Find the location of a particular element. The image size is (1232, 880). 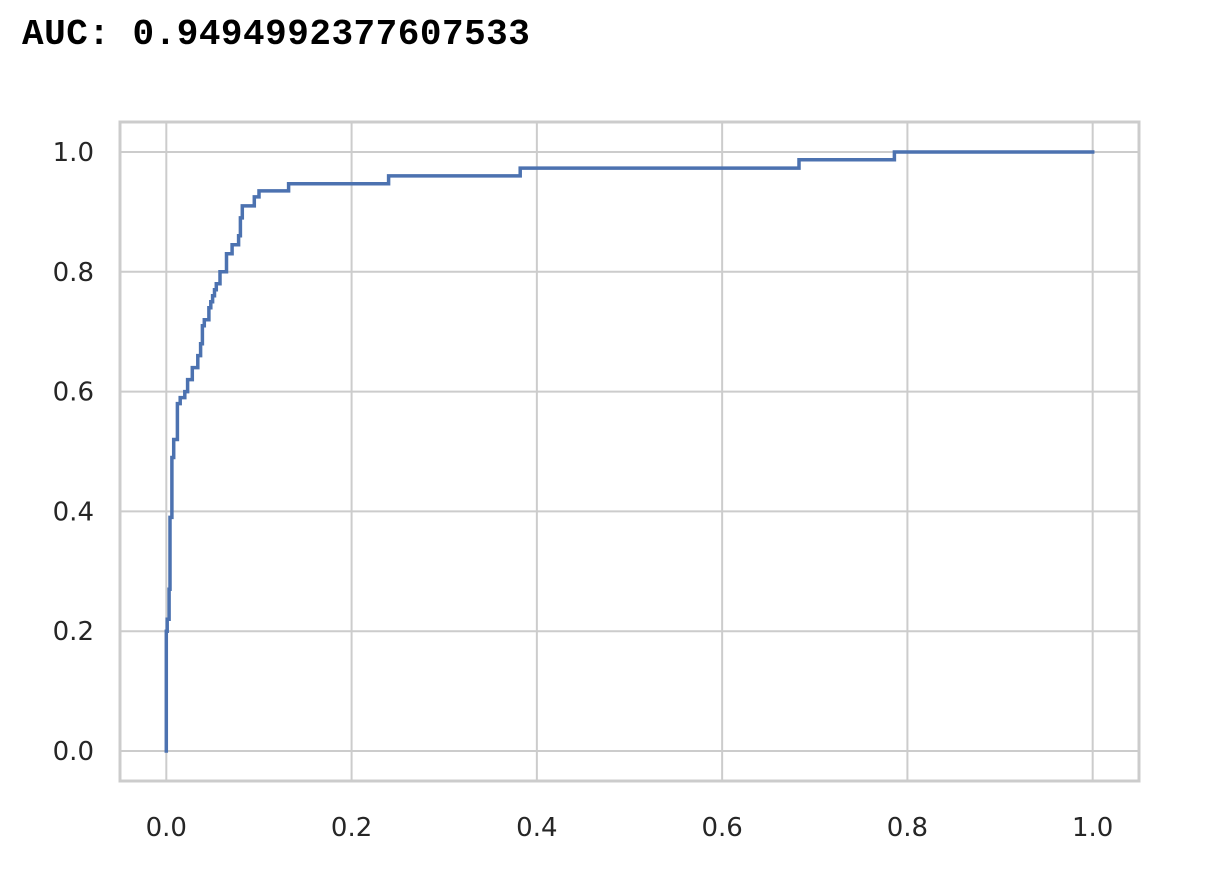

y-tick-label: 0.4 is located at coordinates (73, 512).